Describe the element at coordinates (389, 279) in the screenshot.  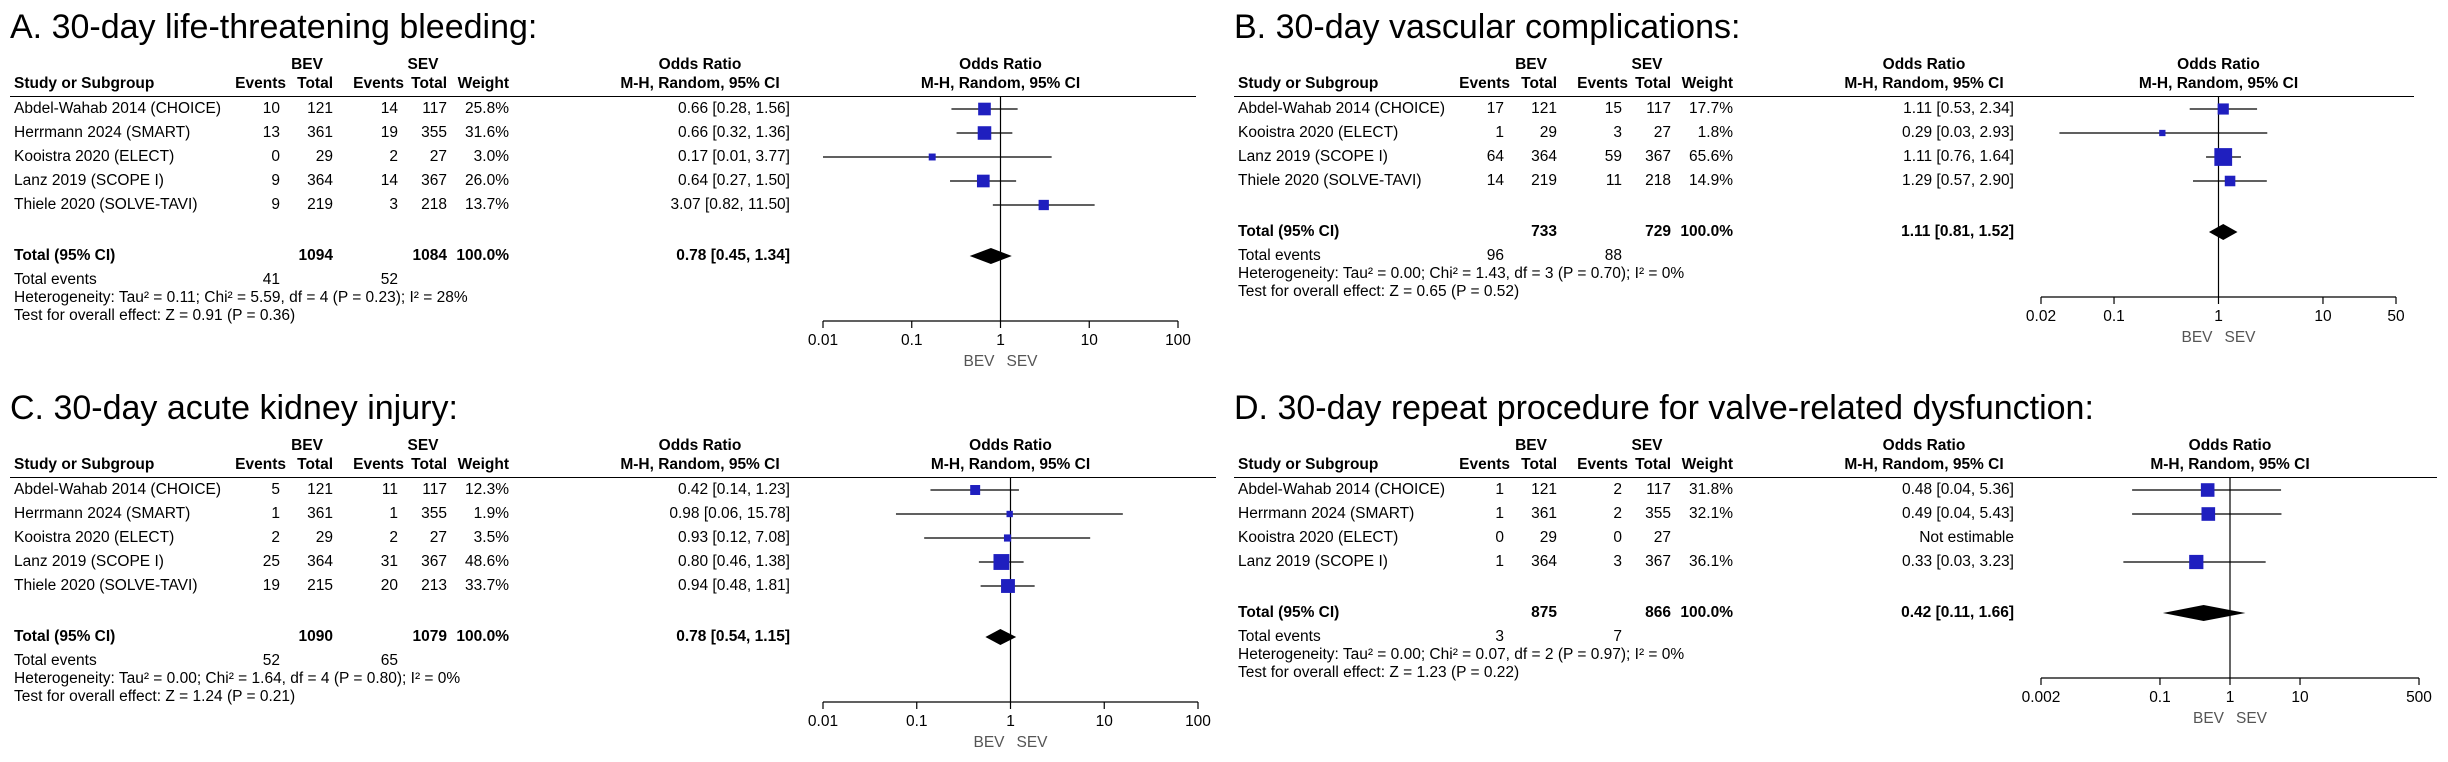
I see `total-events-sev: 52` at that location.